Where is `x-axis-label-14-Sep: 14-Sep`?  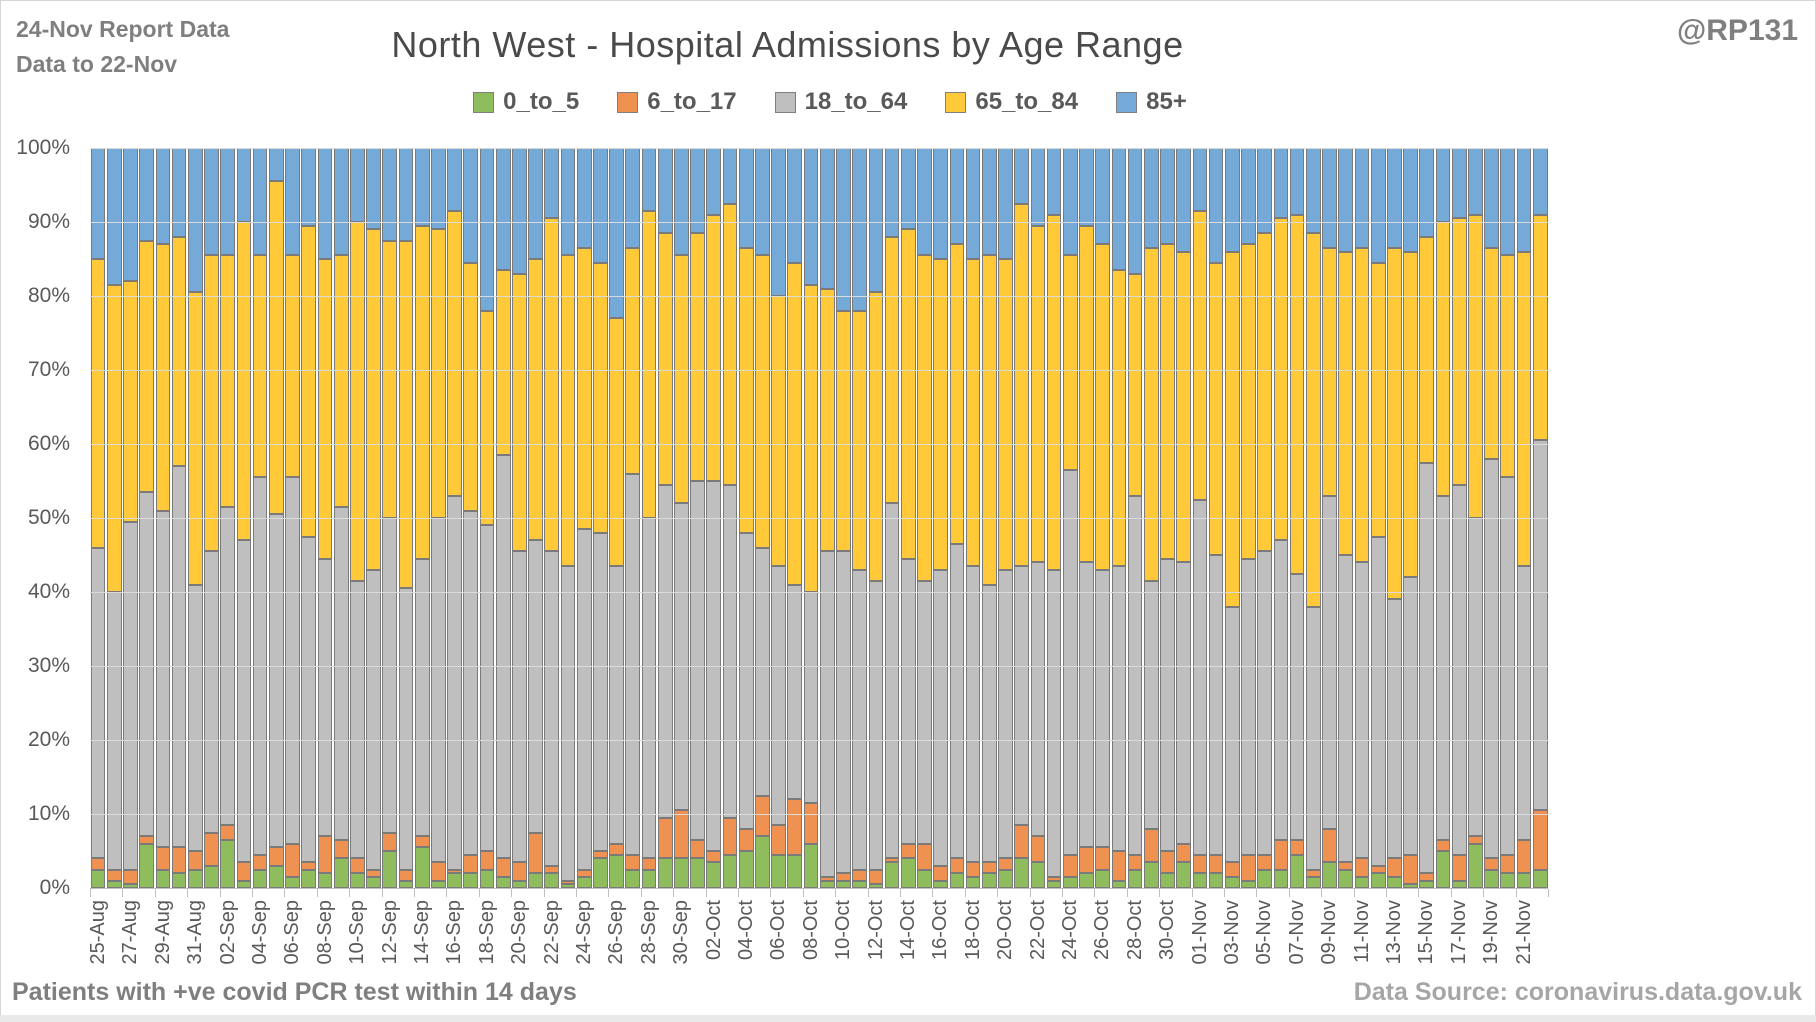
x-axis-label-14-Sep: 14-Sep is located at coordinates (422, 932).